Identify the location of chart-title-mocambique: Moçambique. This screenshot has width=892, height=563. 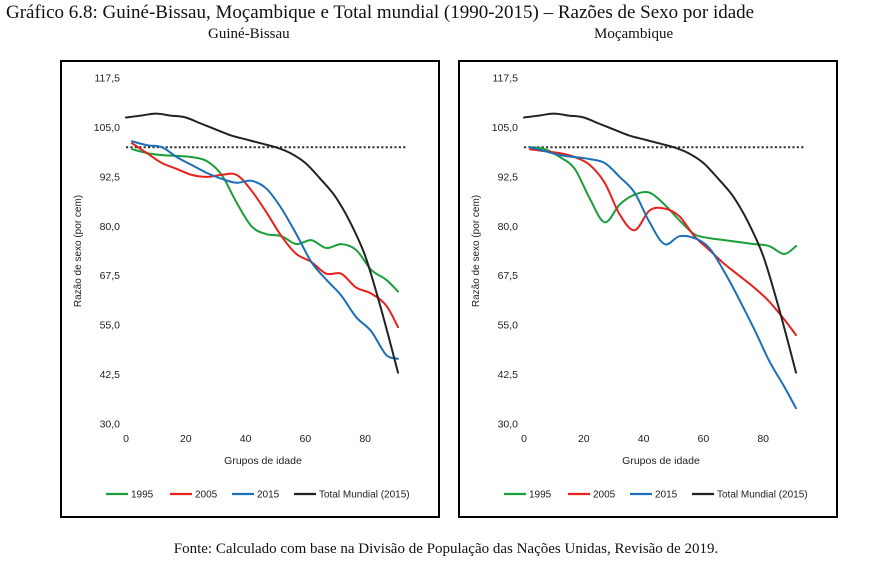
(634, 34).